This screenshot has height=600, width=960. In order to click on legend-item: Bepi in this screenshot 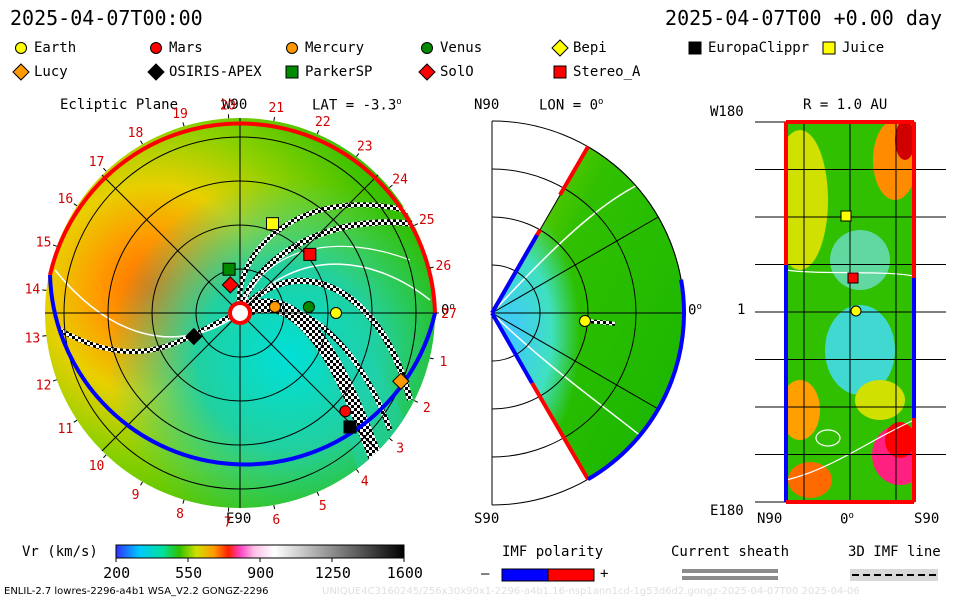, I will do `click(579, 48)`.